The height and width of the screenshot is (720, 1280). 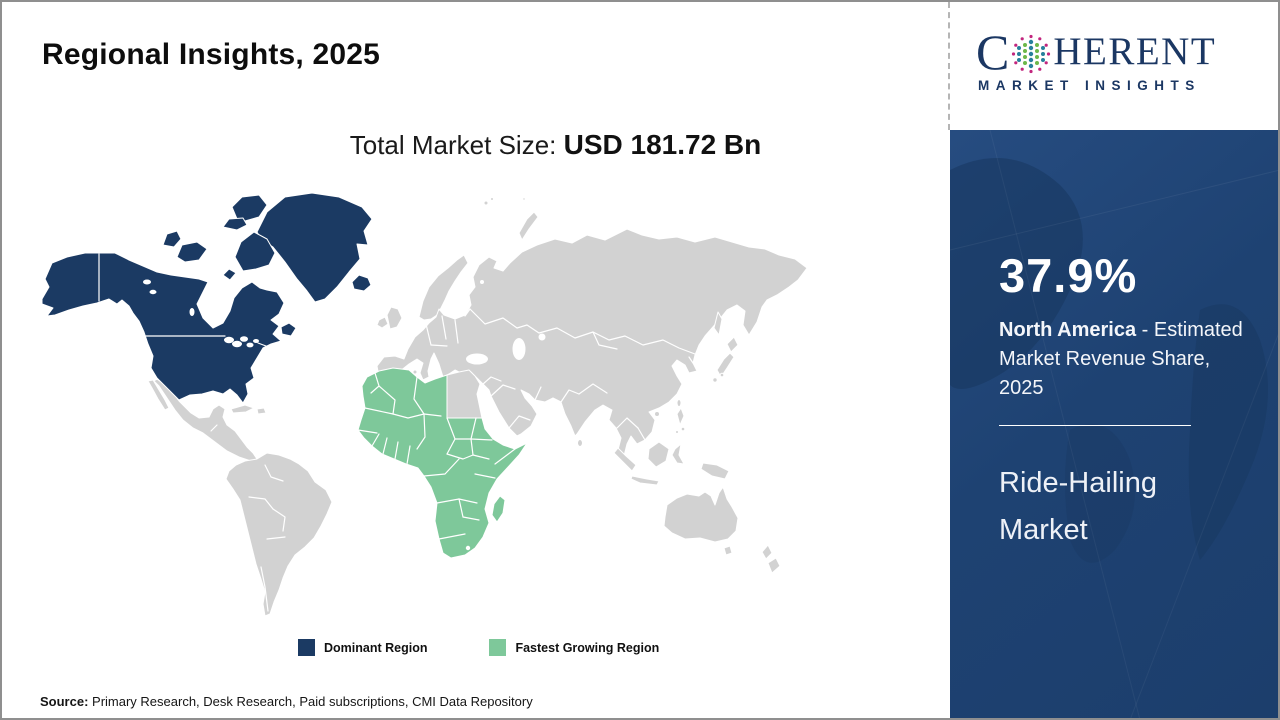 I want to click on region-taiwan, so click(x=679, y=403).